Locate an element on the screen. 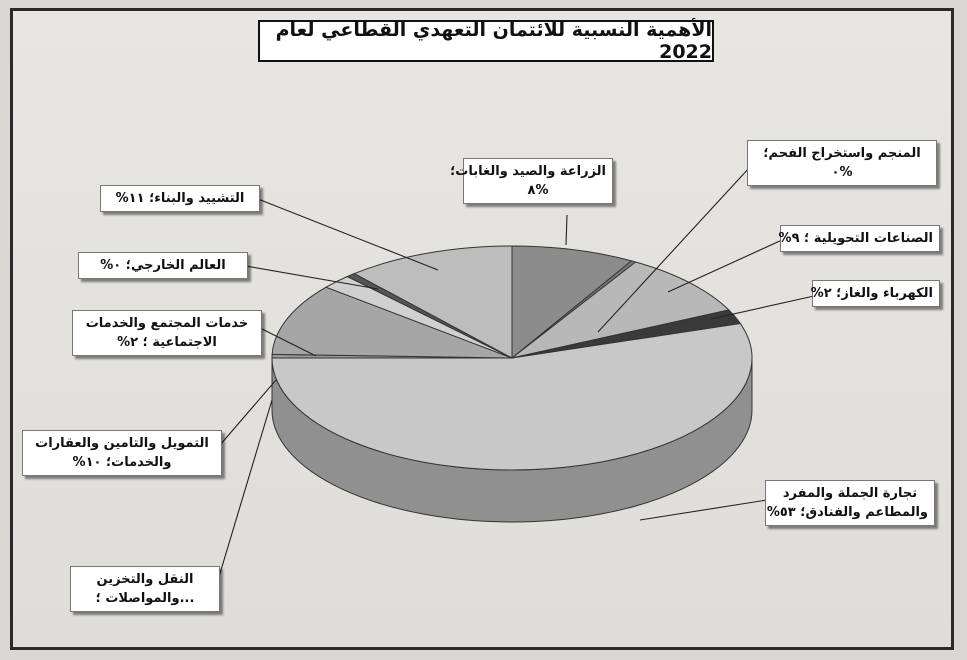 The height and width of the screenshot is (660, 967). slice-label-line: التمويل والتامين والعقارات is located at coordinates (122, 443).